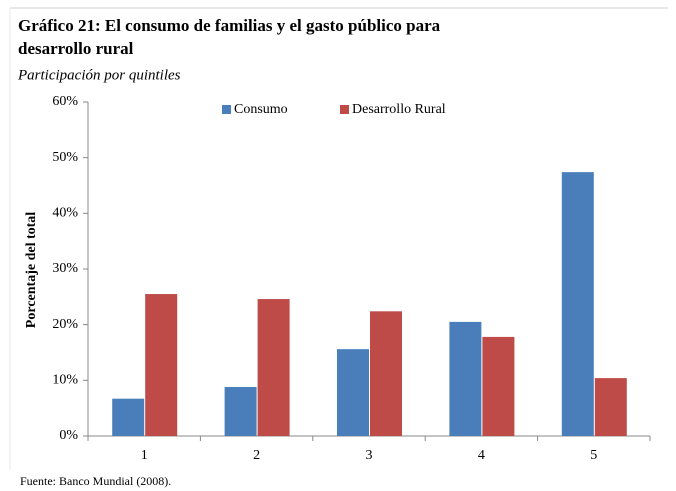 The height and width of the screenshot is (491, 676). Describe the element at coordinates (261, 109) in the screenshot. I see `legend-label: Consumo` at that location.